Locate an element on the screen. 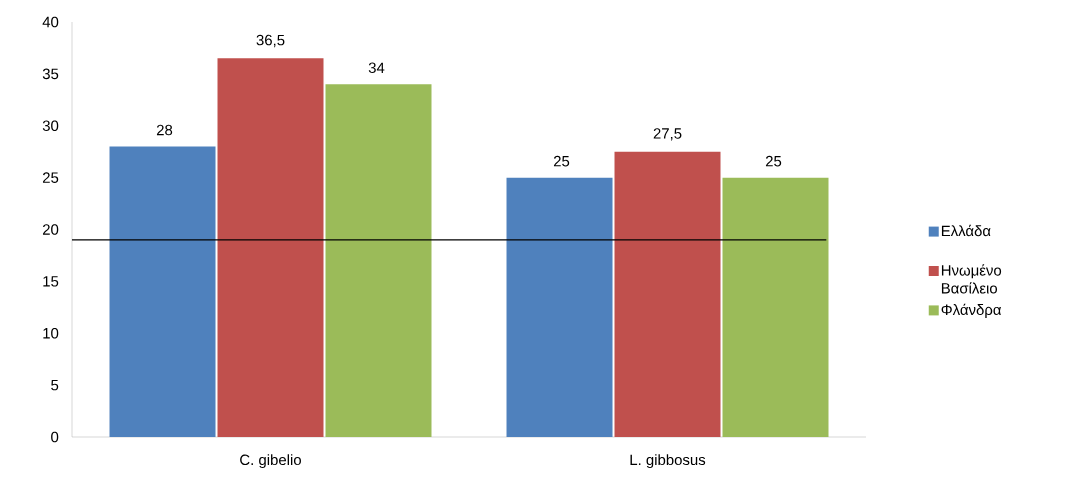 This screenshot has width=1078, height=485. data-label: 27,5 is located at coordinates (667, 134).